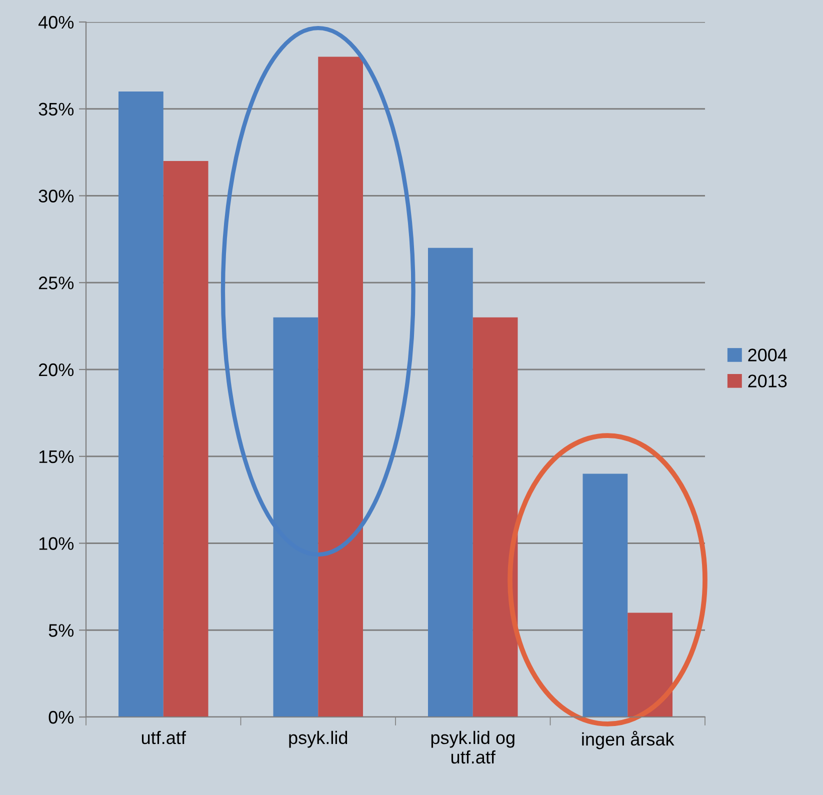 The width and height of the screenshot is (823, 795). What do you see at coordinates (472, 747) in the screenshot?
I see `x-tick-label: psyk.lid og utf.atf` at bounding box center [472, 747].